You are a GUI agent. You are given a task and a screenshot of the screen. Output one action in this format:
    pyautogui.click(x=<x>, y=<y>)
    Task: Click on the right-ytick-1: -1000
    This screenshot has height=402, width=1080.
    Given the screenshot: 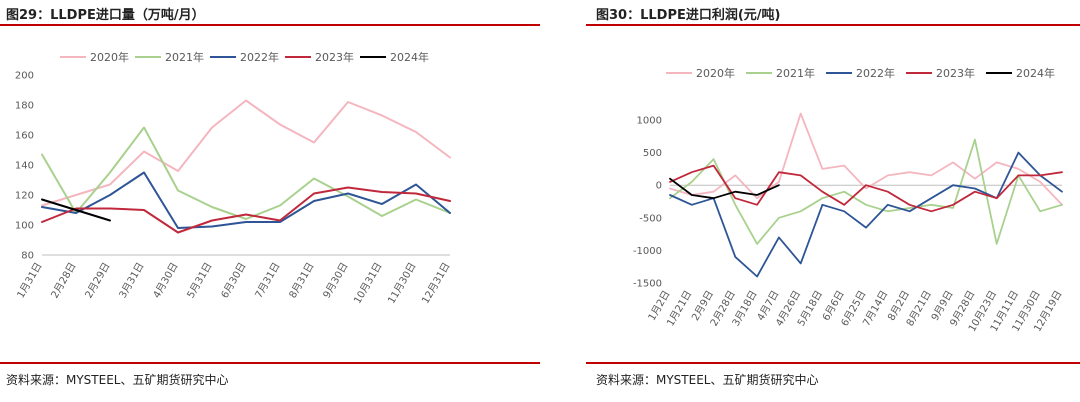 What is the action you would take?
    pyautogui.click(x=647, y=251)
    